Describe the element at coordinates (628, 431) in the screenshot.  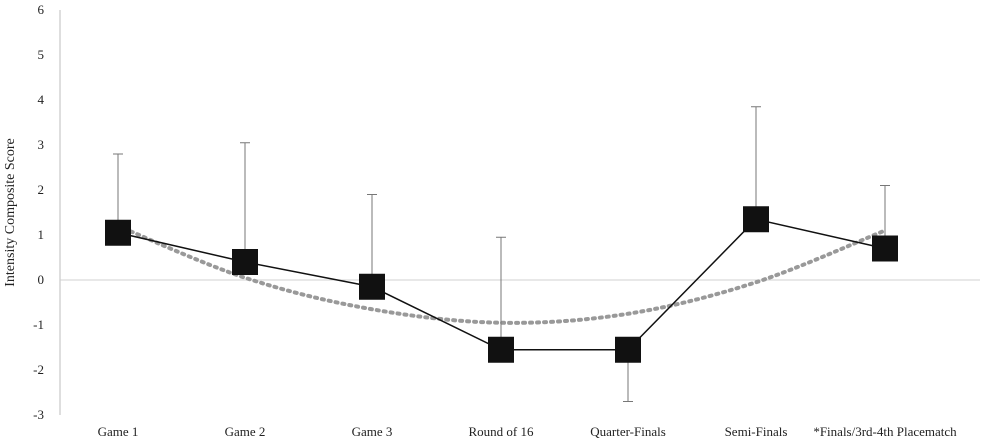
I see `x-tick-label: Quarter-Finals` at that location.